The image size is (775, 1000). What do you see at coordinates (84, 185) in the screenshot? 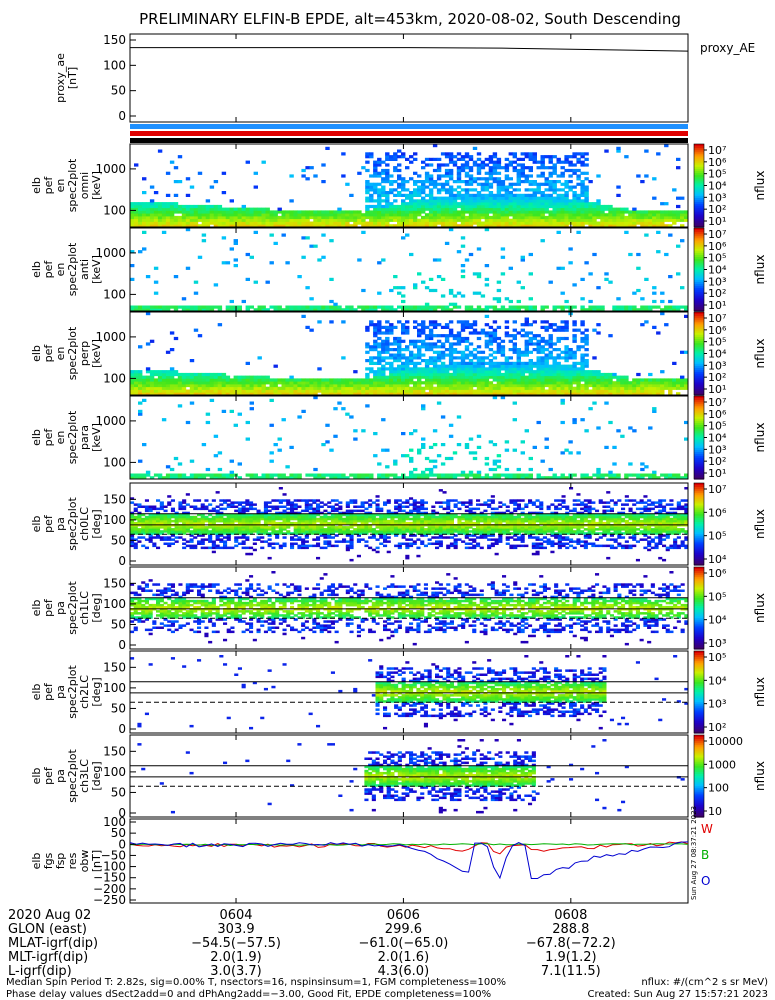
I see `panel-ylabel-line: omni` at bounding box center [84, 185].